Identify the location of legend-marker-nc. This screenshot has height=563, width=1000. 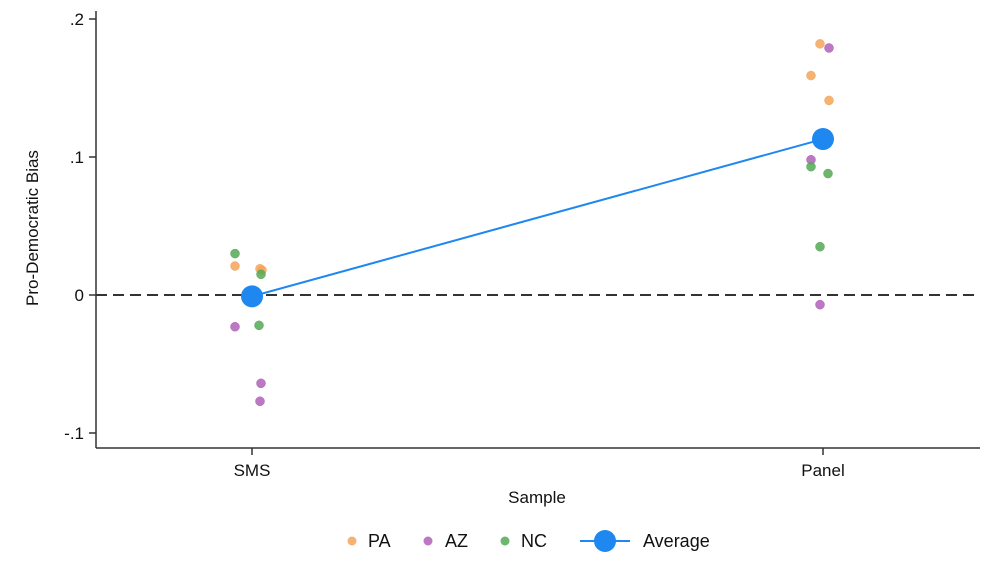
(505, 541).